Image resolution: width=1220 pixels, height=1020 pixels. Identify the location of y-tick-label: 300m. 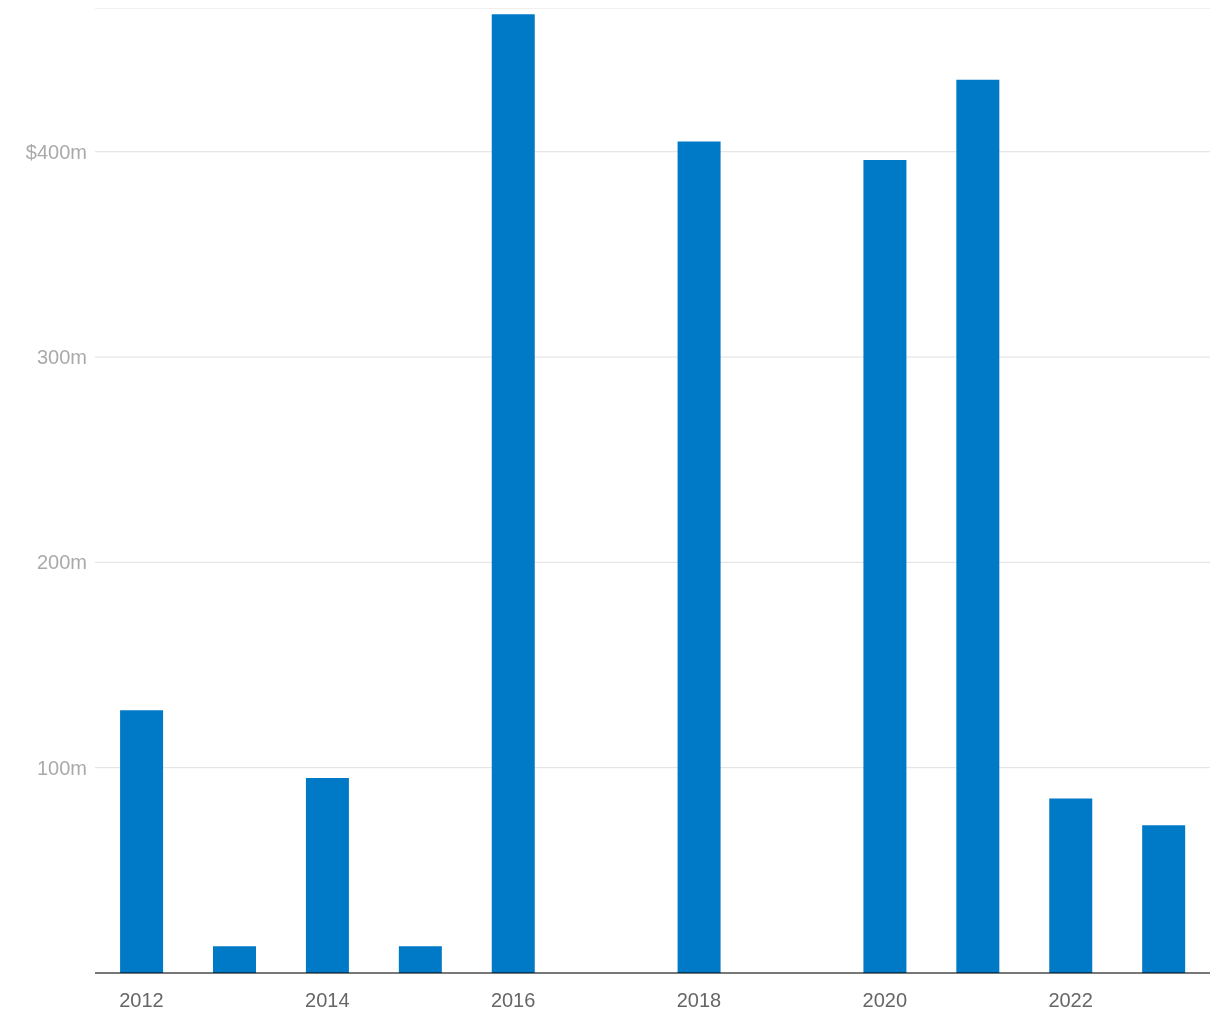
(61, 357).